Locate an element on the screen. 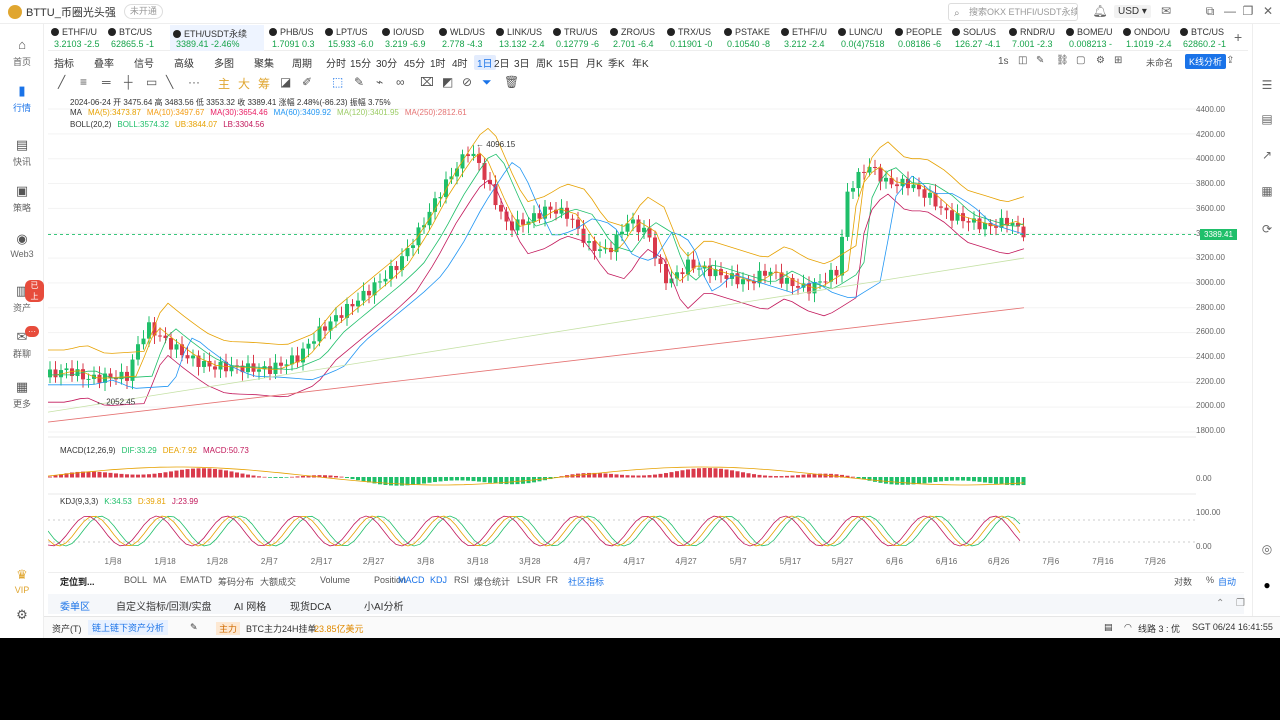 This screenshot has height=720, width=1280. toolbar-item: 月K is located at coordinates (594, 64).